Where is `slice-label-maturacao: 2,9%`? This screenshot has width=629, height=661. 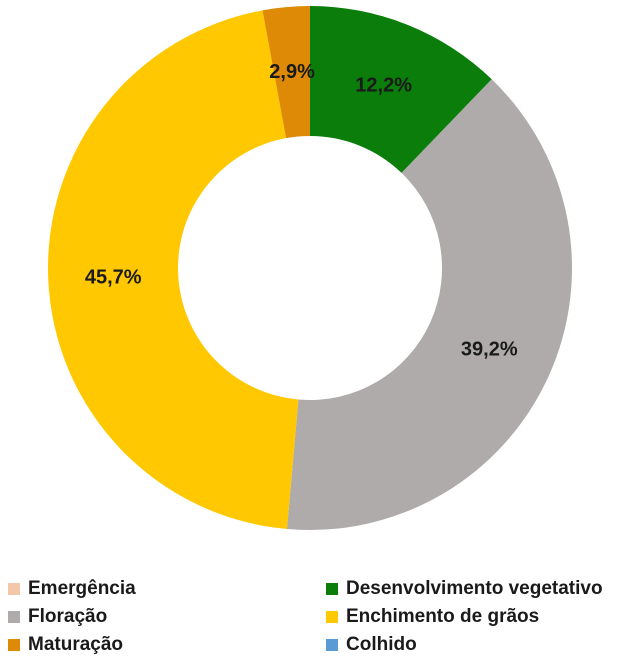
slice-label-maturacao: 2,9% is located at coordinates (292, 72).